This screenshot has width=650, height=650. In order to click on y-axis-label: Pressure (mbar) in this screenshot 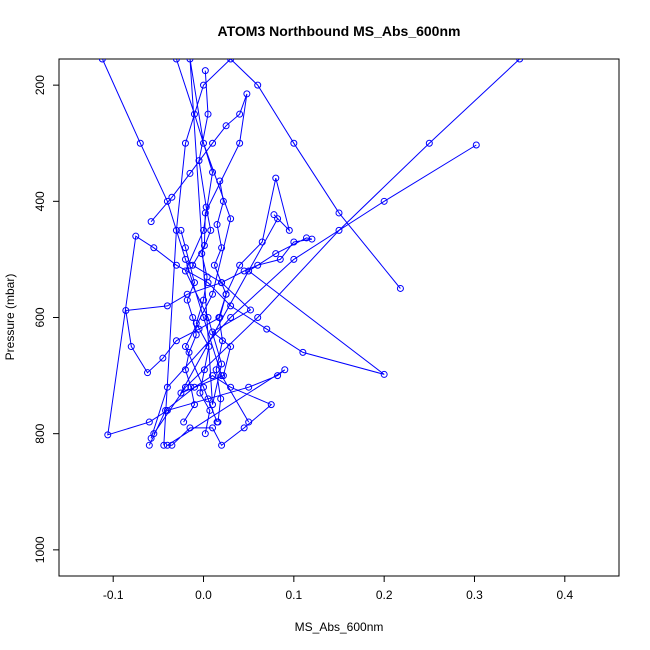, I will do `click(10, 317)`.